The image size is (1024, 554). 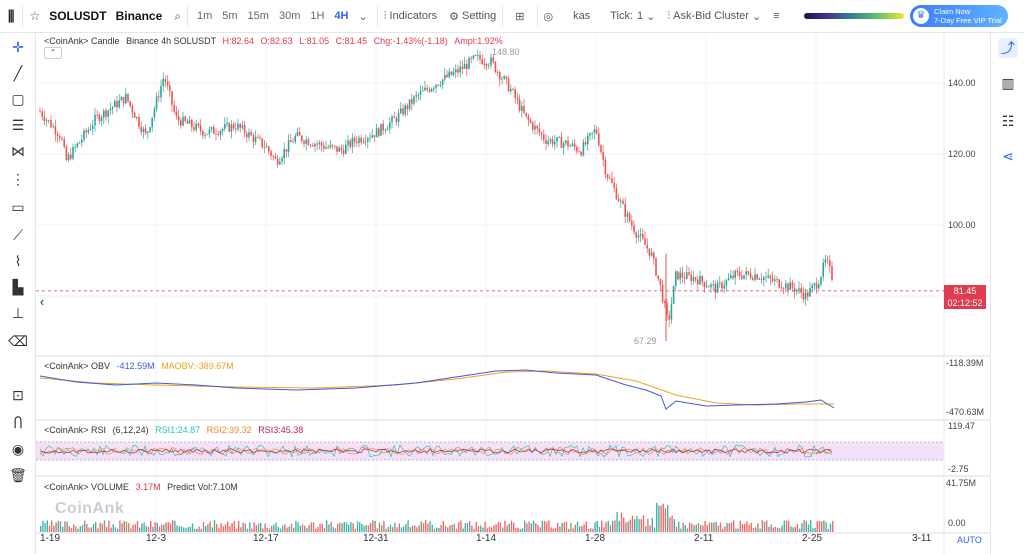 What do you see at coordinates (177, 15) in the screenshot?
I see `search-icon: ⌕` at bounding box center [177, 15].